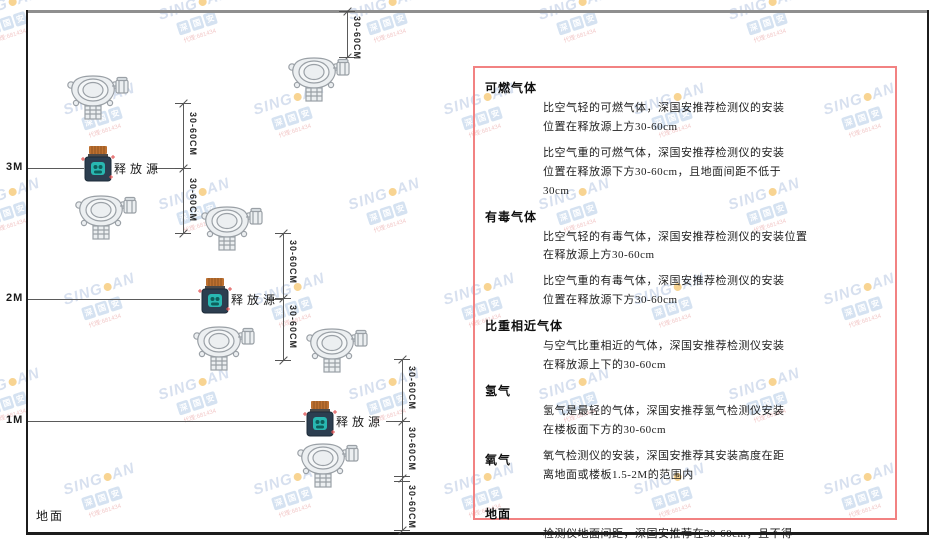 This screenshot has width=938, height=541. I want to click on axis-label-3m: 3M, so click(15, 167).